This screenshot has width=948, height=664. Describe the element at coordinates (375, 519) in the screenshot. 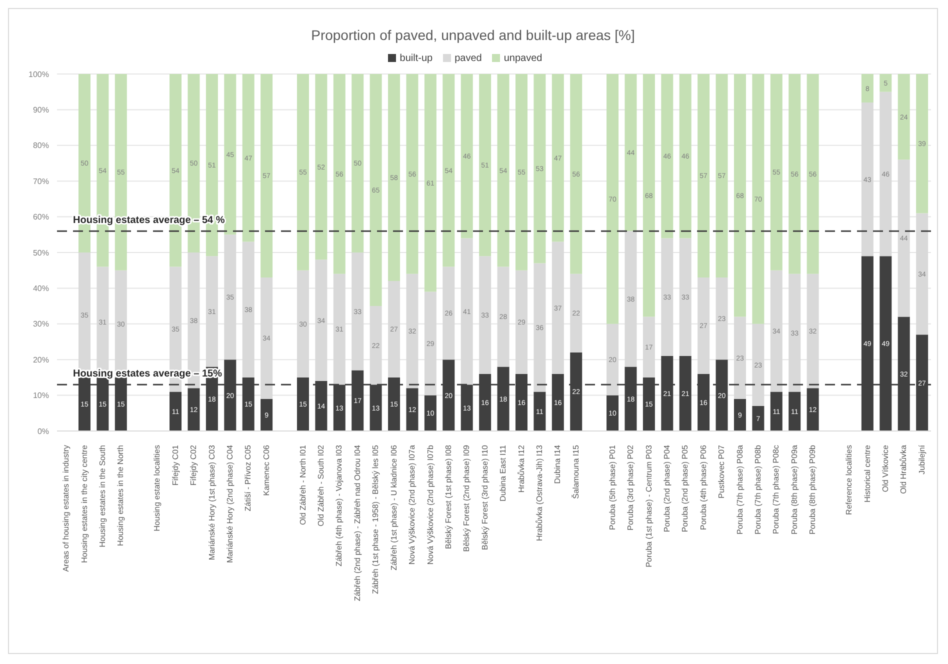

I see `x-tick-label: Zábřeh (1st phase - 1958) - Bělský les I05` at that location.